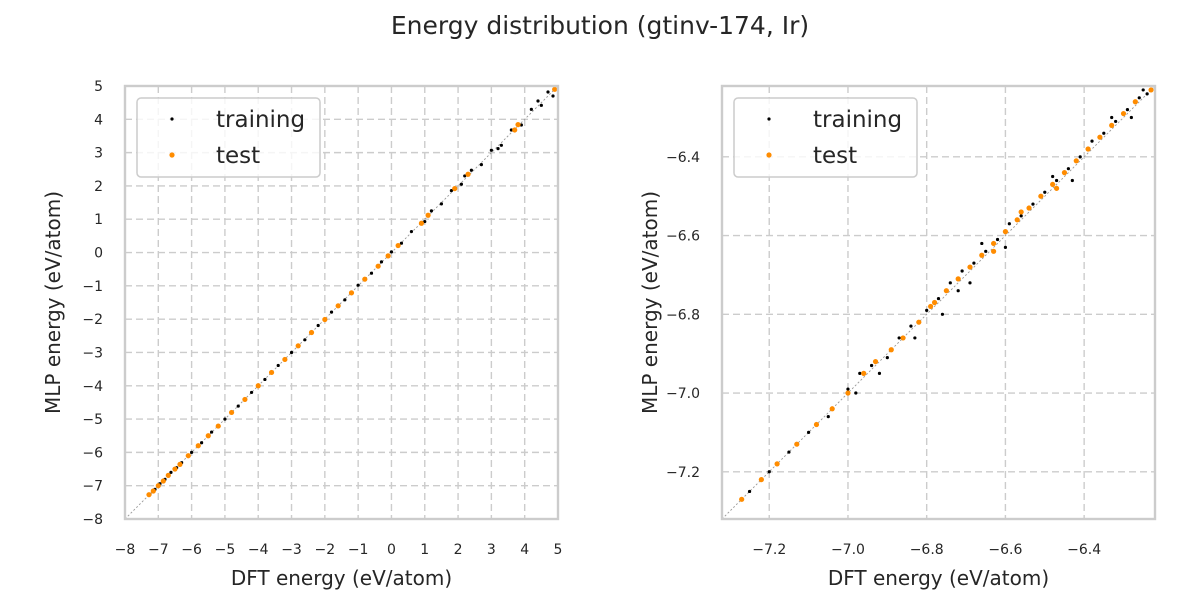 Image resolution: width=1200 pixels, height=600 pixels. Describe the element at coordinates (424, 550) in the screenshot. I see `left-x-tick-label: 1` at that location.